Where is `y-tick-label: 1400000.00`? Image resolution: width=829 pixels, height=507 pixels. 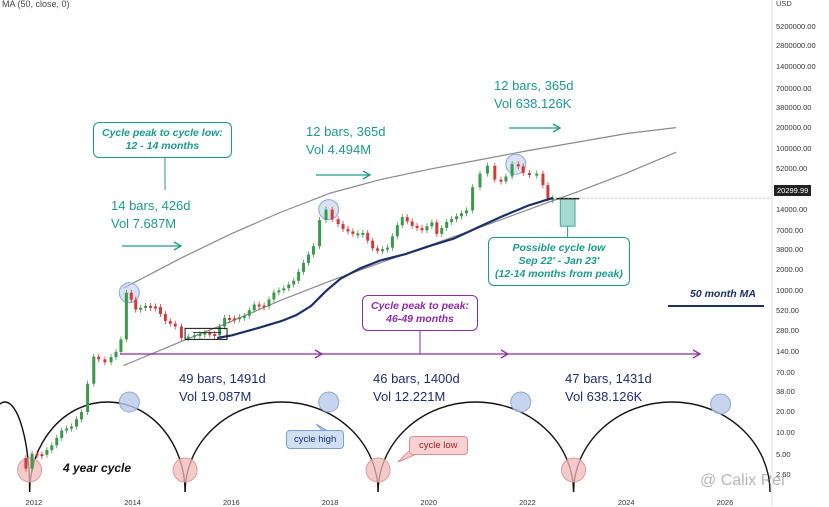 y-tick-label: 1400000.00 is located at coordinates (796, 67).